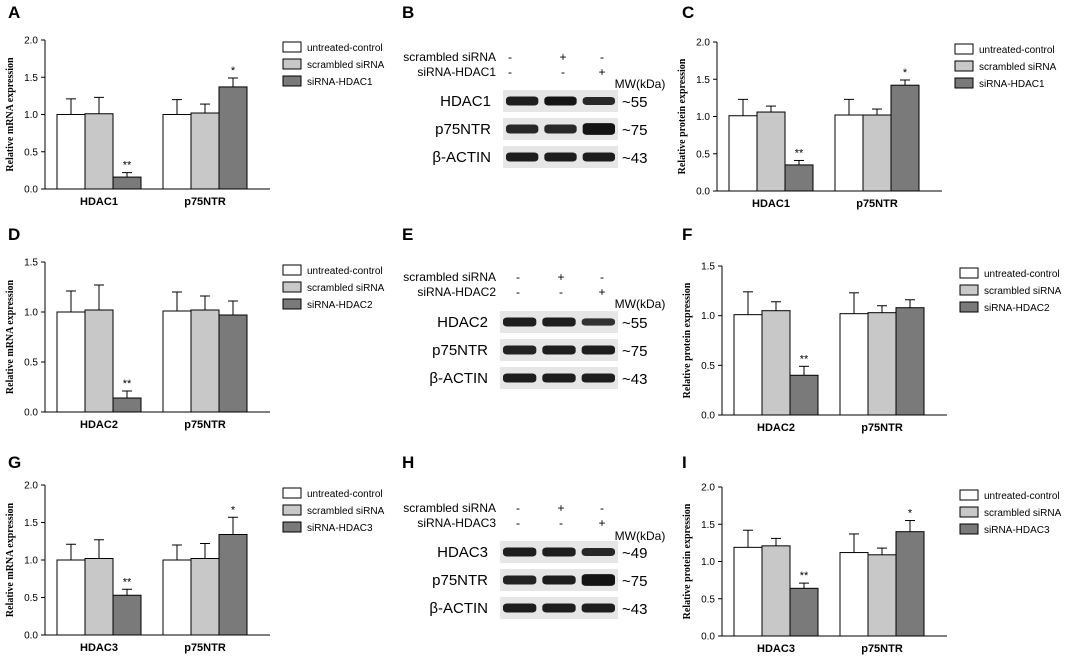 The height and width of the screenshot is (658, 1070). What do you see at coordinates (233, 71) in the screenshot?
I see `significance-marker: *` at bounding box center [233, 71].